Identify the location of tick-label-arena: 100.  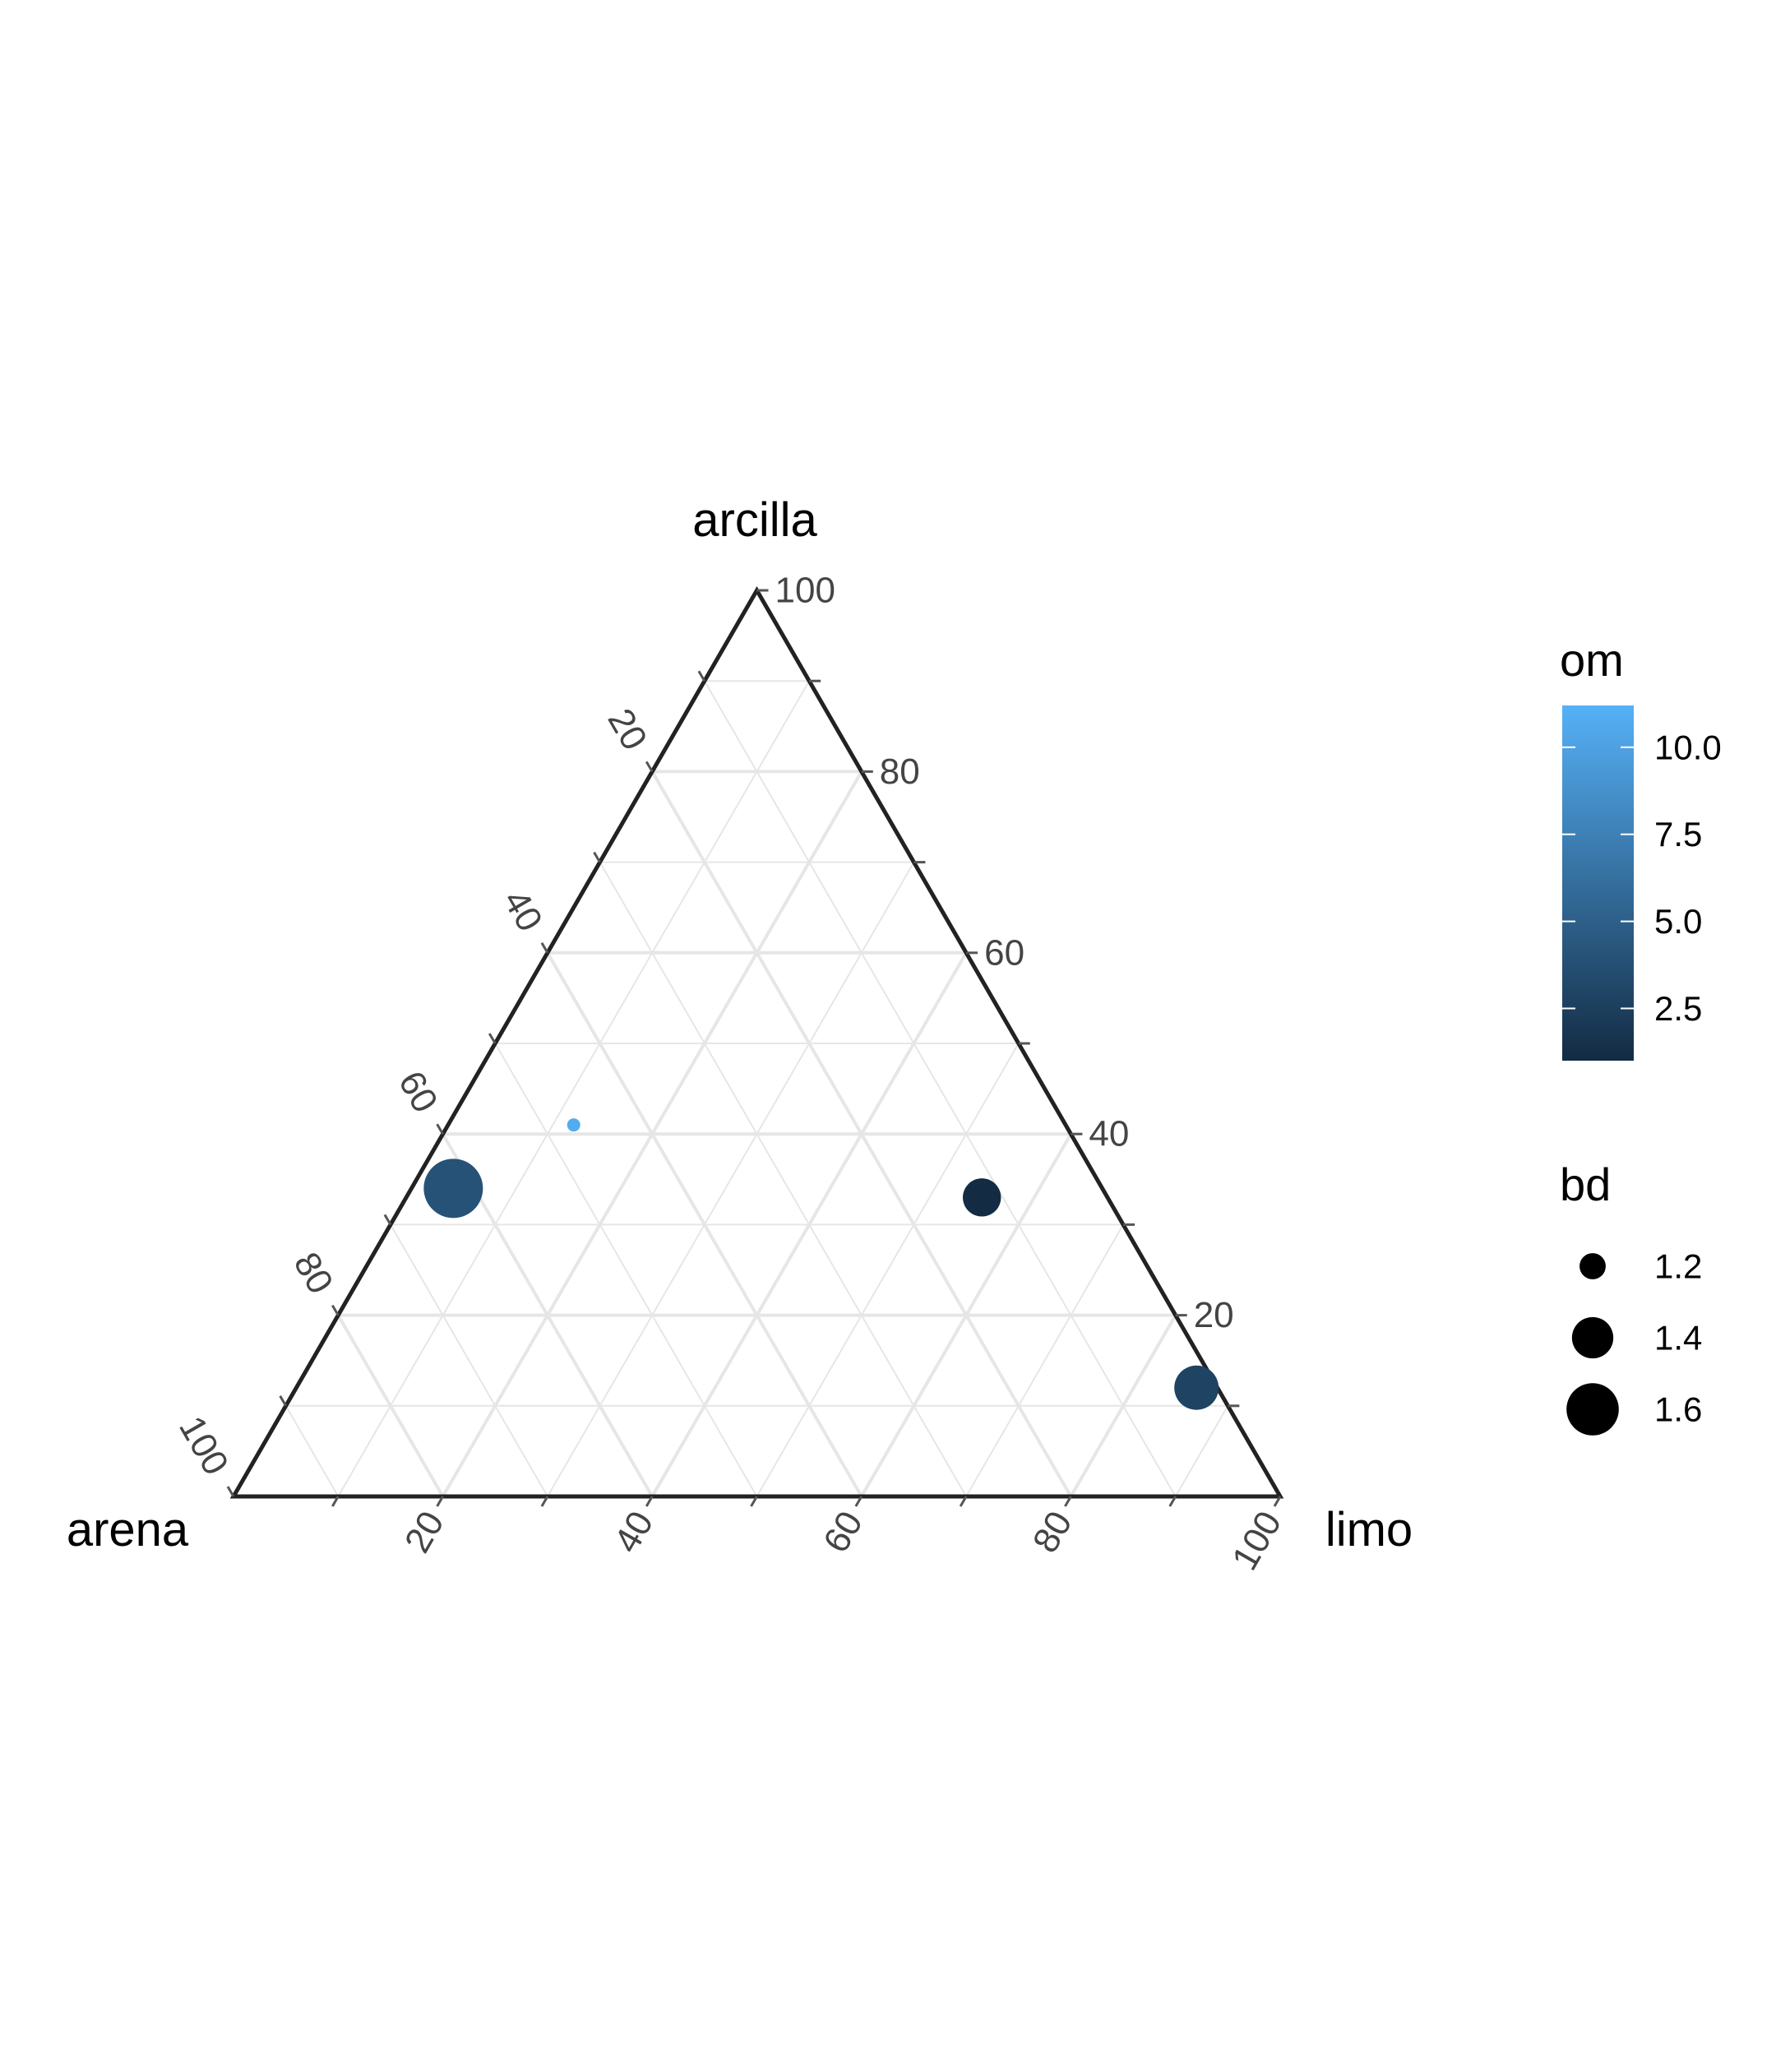
(203, 1445).